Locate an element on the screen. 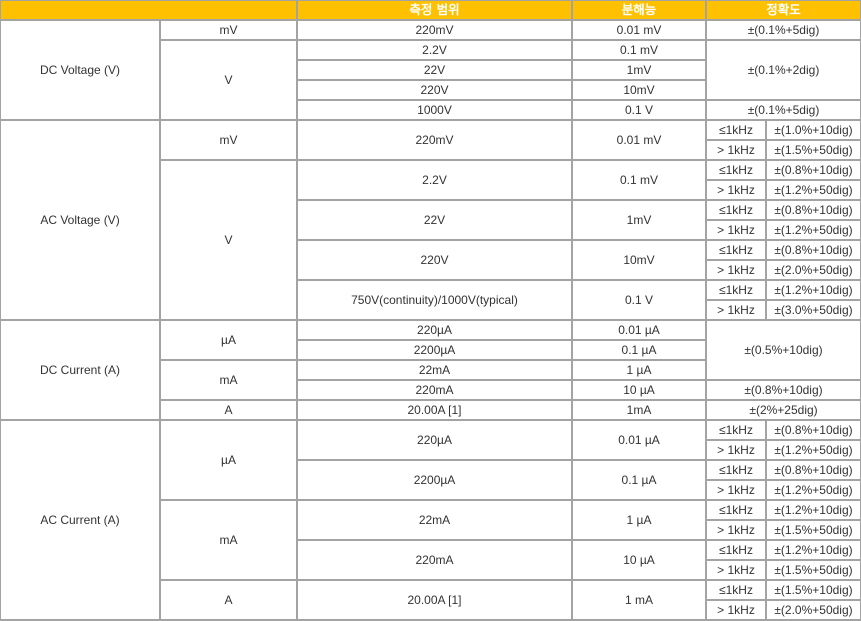  table-cell: 220µA is located at coordinates (434, 330).